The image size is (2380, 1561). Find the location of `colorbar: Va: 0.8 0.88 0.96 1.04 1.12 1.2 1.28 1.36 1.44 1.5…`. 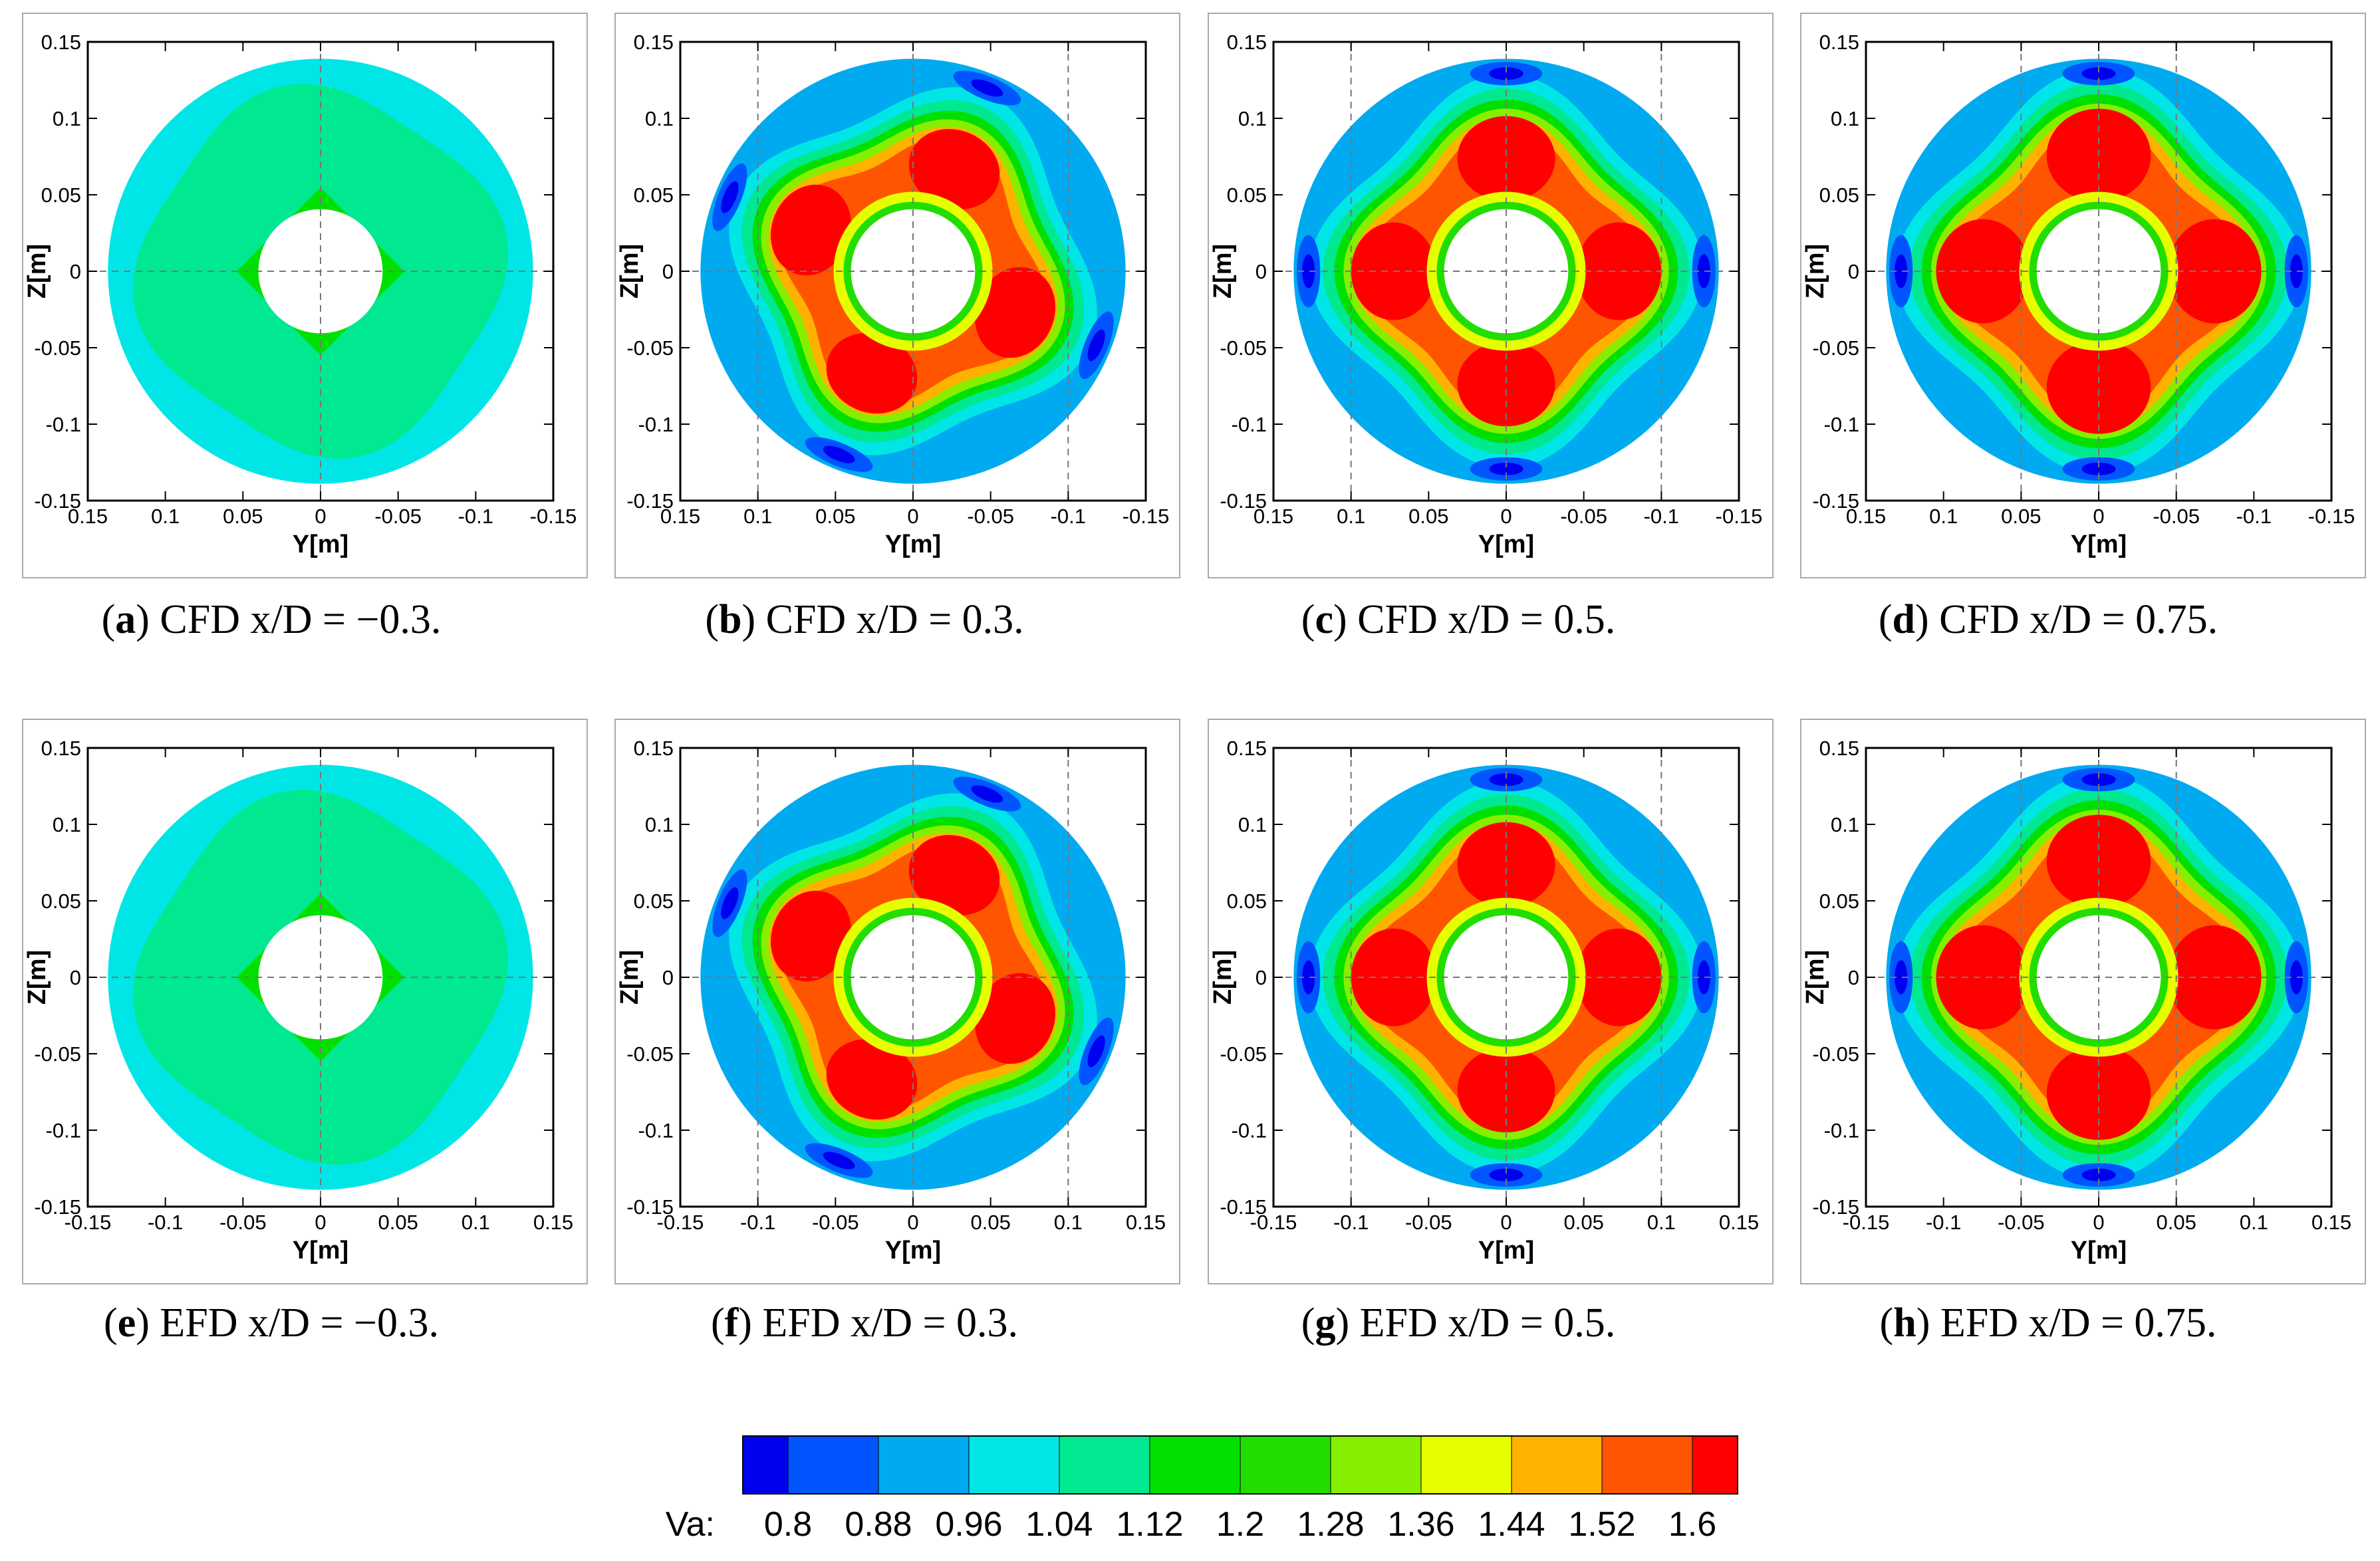

colorbar: Va: 0.8 0.88 0.96 1.04 1.12 1.2 1.28 1.36 1.44 1.5… is located at coordinates (1202, 1490).